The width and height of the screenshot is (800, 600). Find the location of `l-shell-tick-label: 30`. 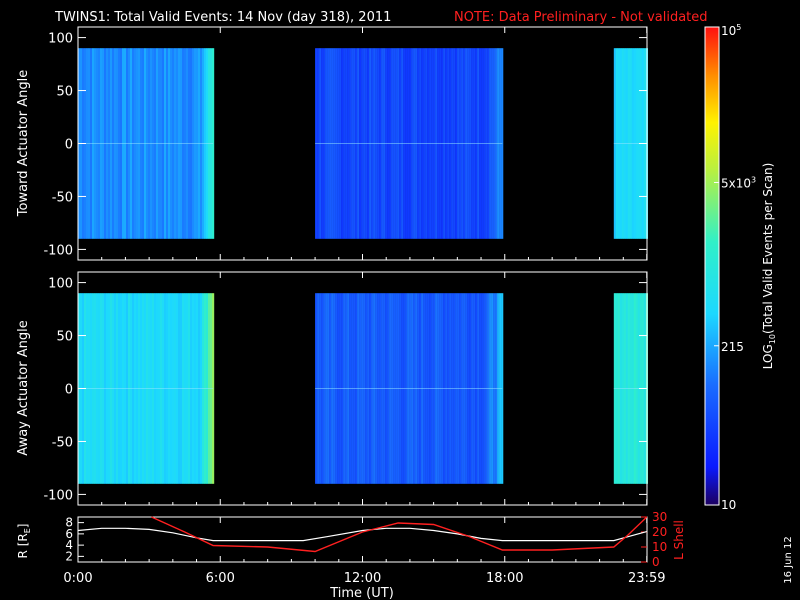

l-shell-tick-label: 30 is located at coordinates (659, 517).